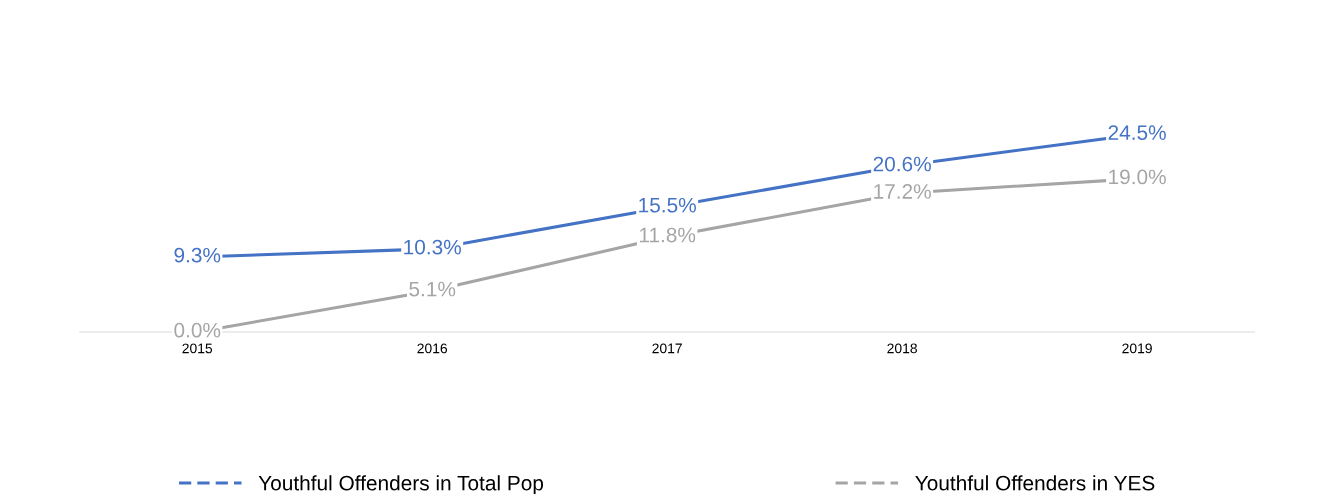 The width and height of the screenshot is (1329, 494). What do you see at coordinates (667, 205) in the screenshot?
I see `data-label: 15.5%` at bounding box center [667, 205].